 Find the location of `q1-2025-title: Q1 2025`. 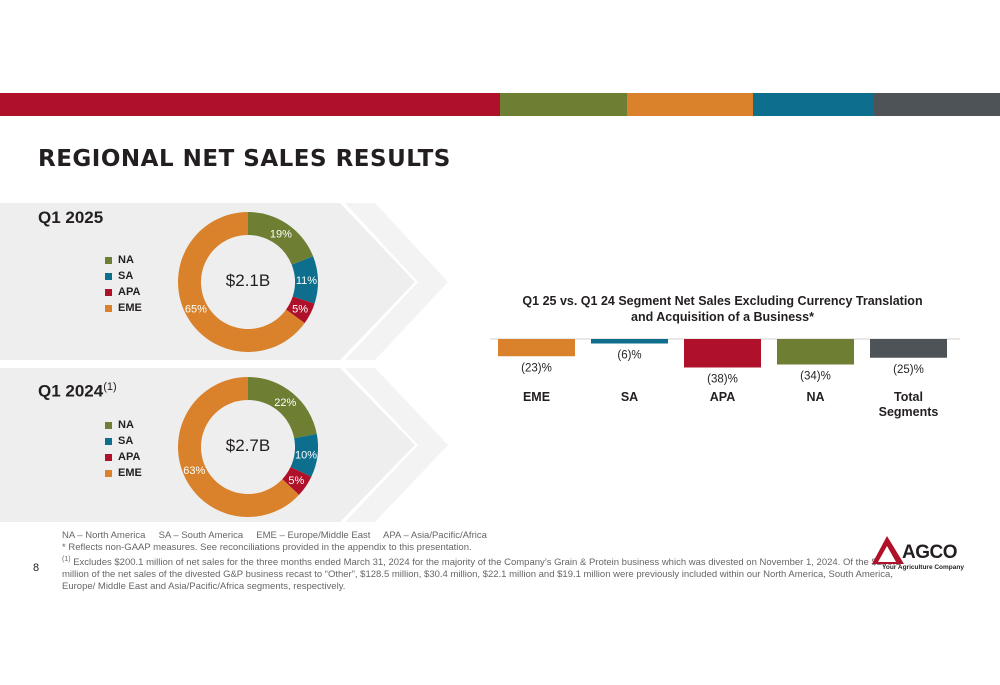

q1-2025-title: Q1 2025 is located at coordinates (71, 217).